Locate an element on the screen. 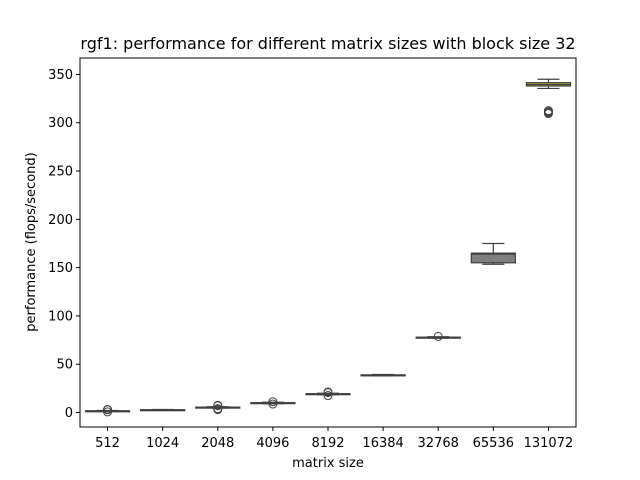 The image size is (640, 480). x-tick-label: 16384 is located at coordinates (382, 443).